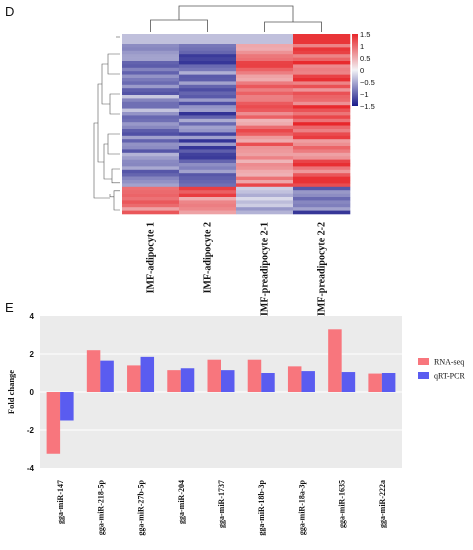 This screenshot has height=550, width=473. What do you see at coordinates (151, 257) in the screenshot?
I see `column-label: IMF-adipocyte 1` at bounding box center [151, 257].